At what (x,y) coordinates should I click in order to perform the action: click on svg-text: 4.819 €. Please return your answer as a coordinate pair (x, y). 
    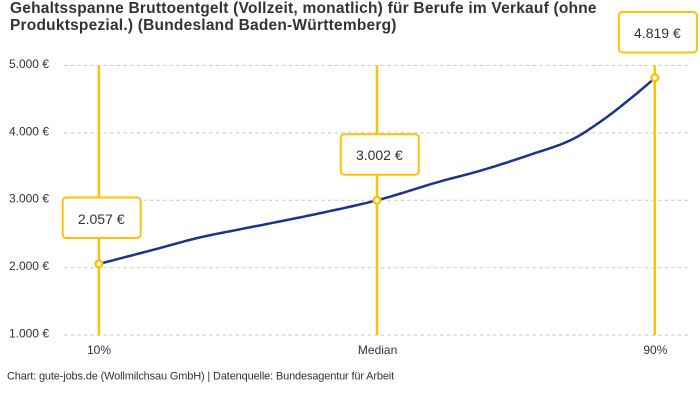
    Looking at the image, I should click on (657, 33).